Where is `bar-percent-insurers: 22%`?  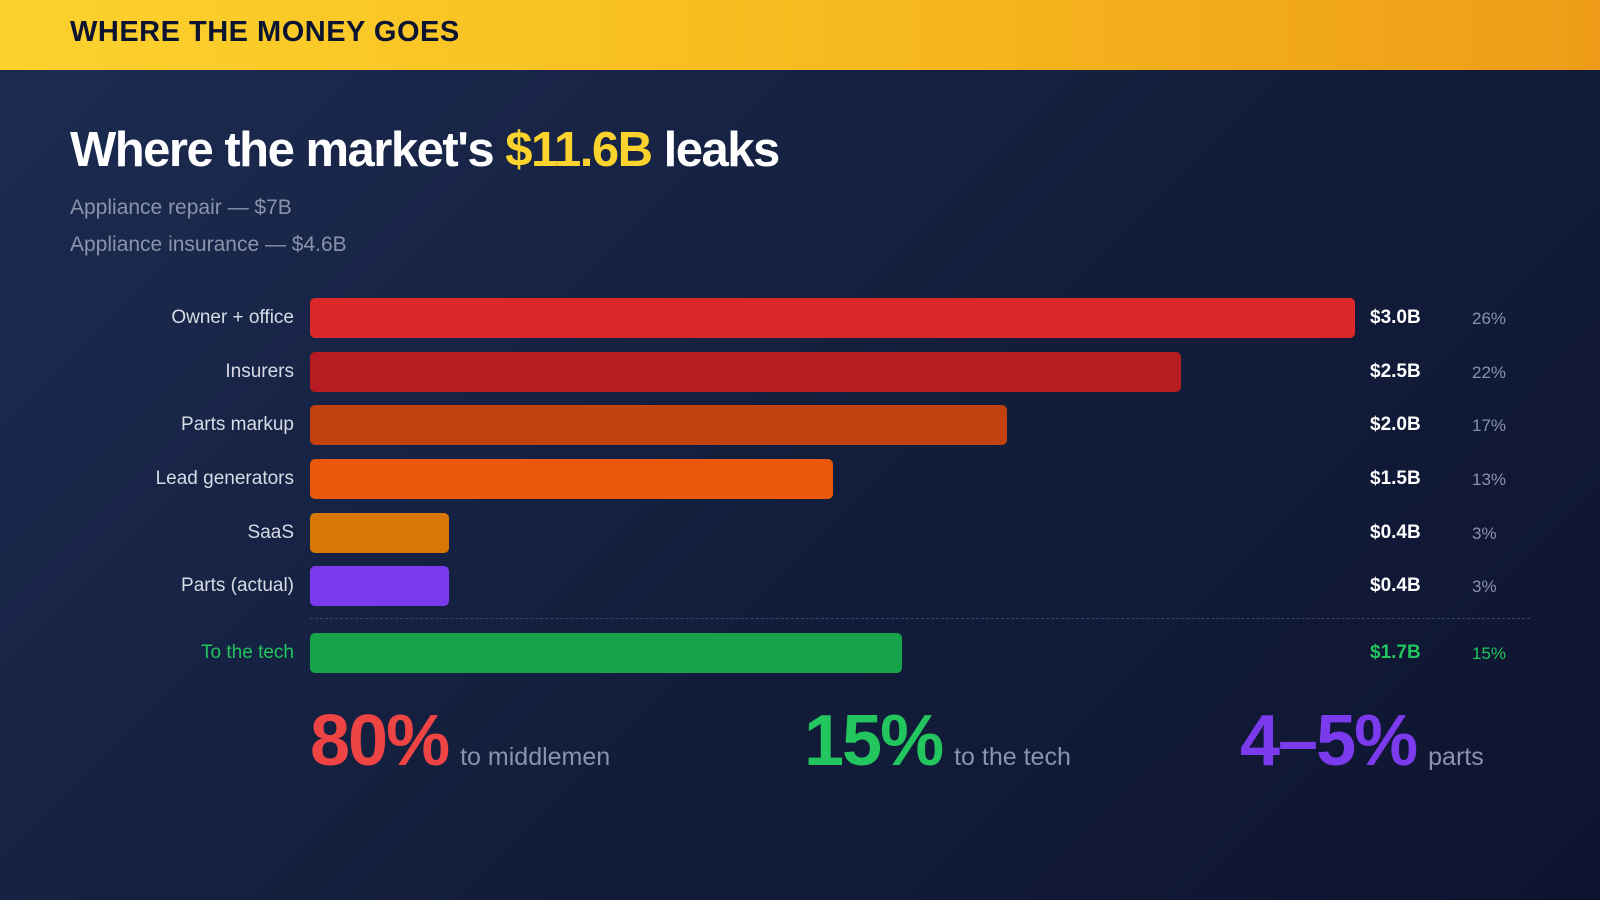 bar-percent-insurers: 22% is located at coordinates (1489, 372).